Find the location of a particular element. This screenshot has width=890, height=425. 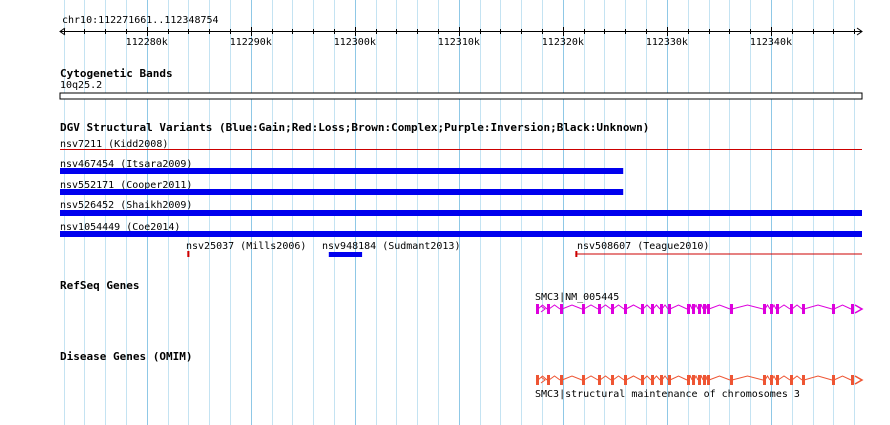

variant-label: nsv552171 (Cooper2011) is located at coordinates (126, 185).